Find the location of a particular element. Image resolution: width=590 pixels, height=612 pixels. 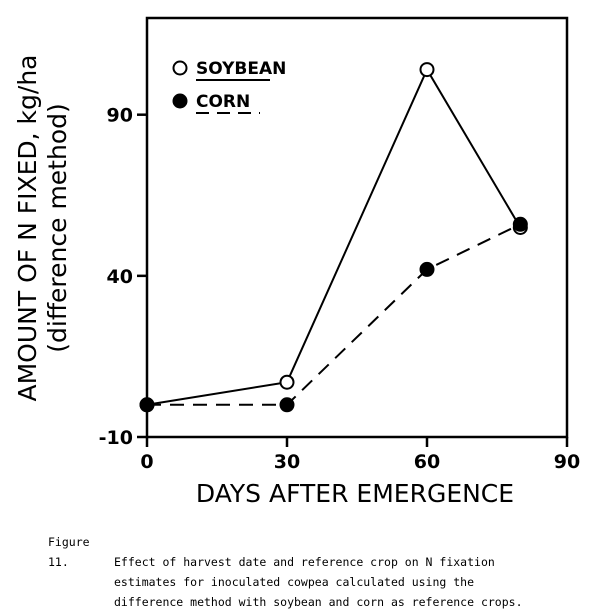

y-axis-title-line2: (difference method) is located at coordinates (57, 228).